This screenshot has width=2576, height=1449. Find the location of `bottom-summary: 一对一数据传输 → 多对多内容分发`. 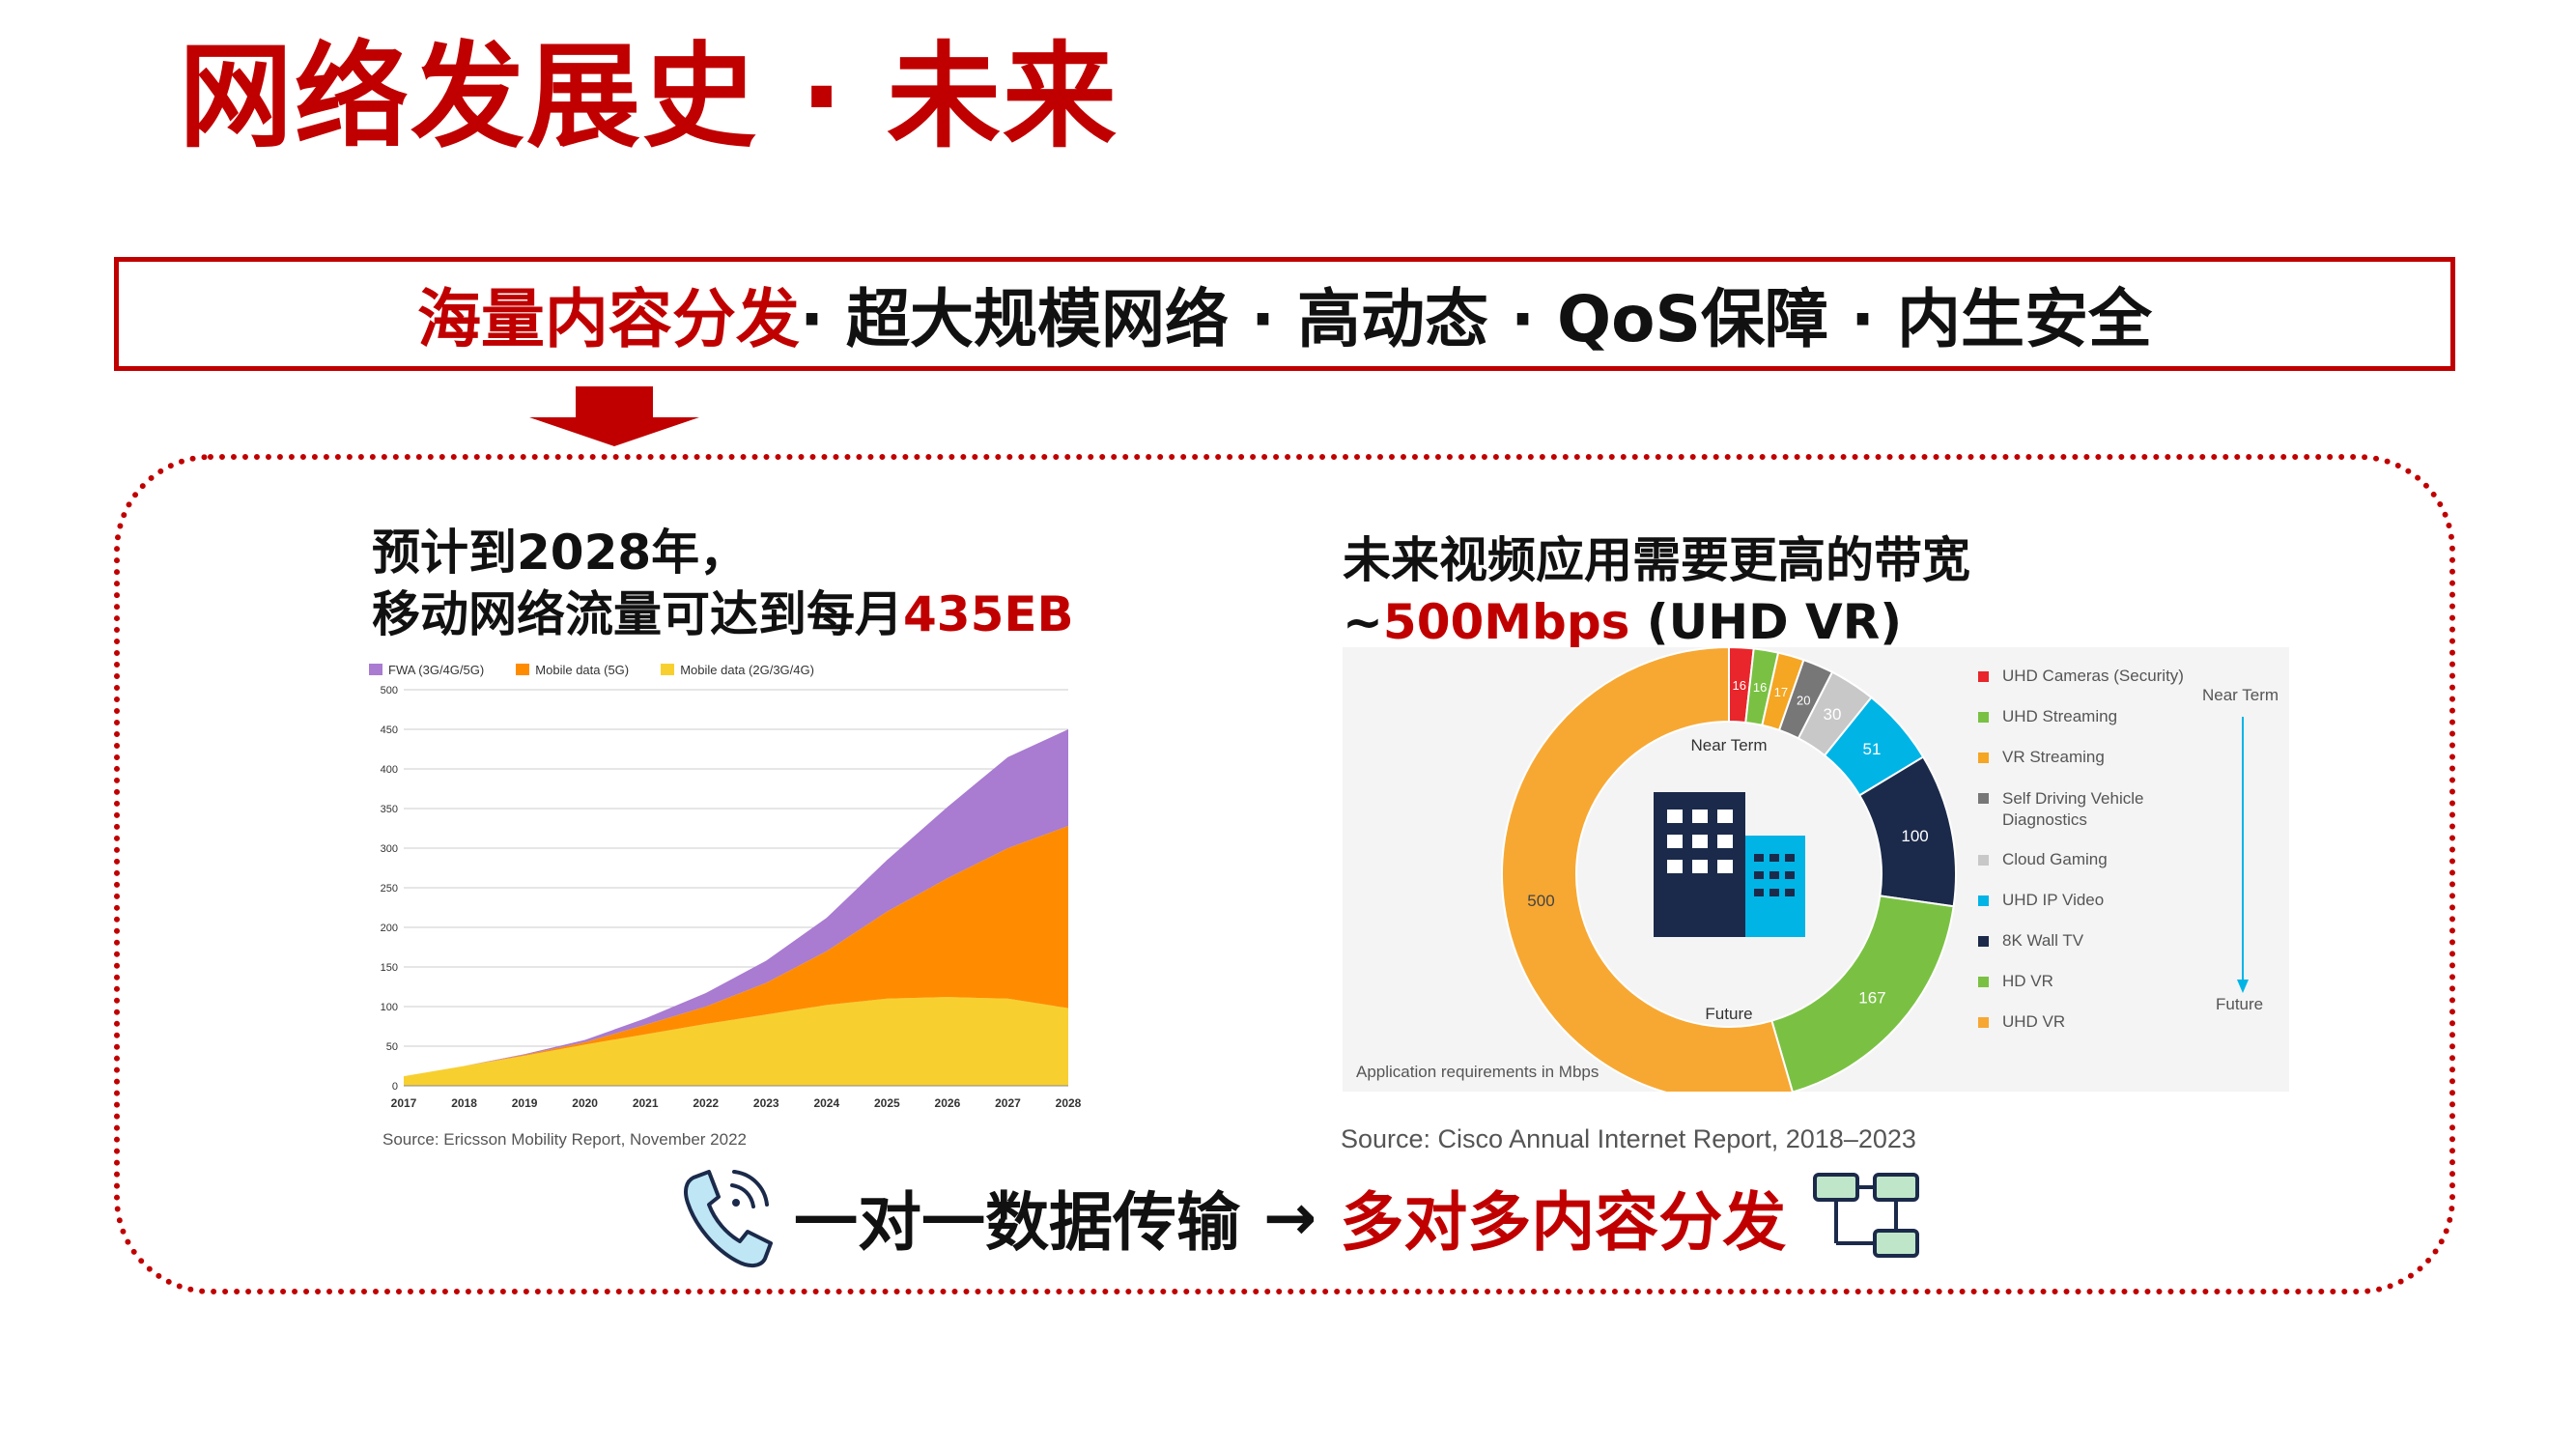

bottom-summary: 一对一数据传输 → 多对多内容分发 is located at coordinates (1300, 1217).